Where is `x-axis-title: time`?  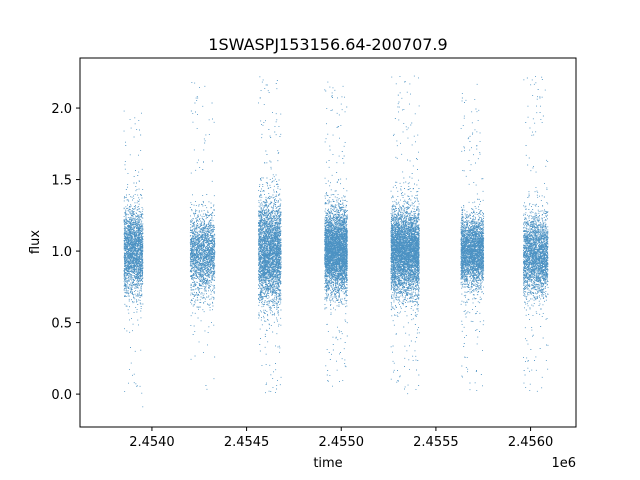 x-axis-title: time is located at coordinates (327, 463).